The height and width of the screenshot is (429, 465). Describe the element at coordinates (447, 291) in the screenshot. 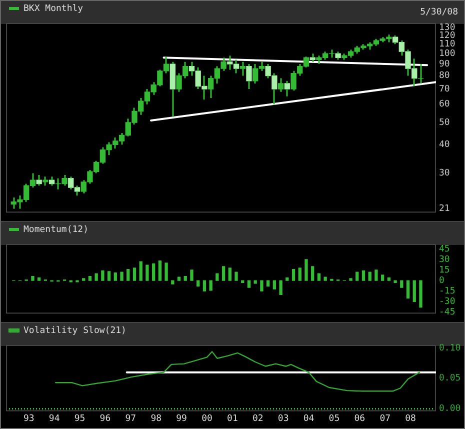

I see `y-tick-label: -15` at that location.